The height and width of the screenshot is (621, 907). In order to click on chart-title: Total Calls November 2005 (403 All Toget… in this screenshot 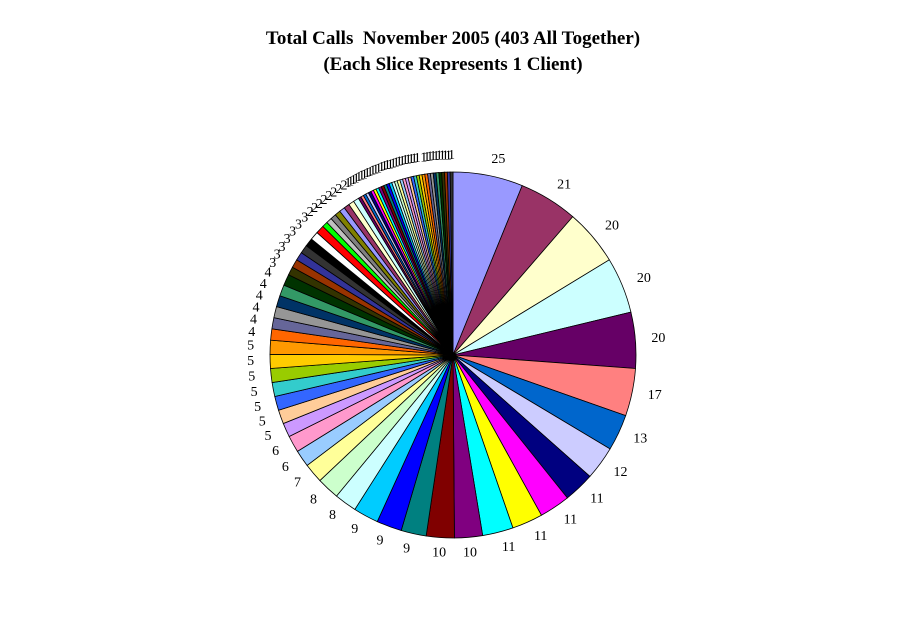, I will do `click(453, 38)`.